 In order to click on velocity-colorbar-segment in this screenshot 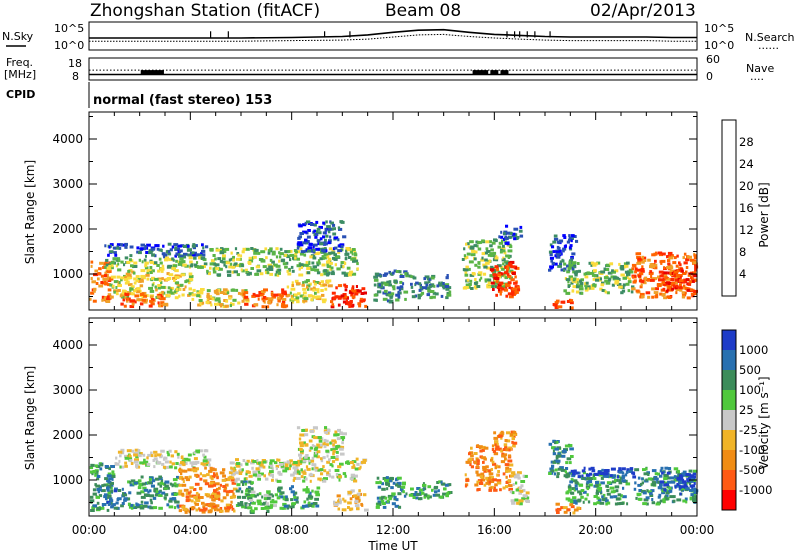, I will do `click(729, 460)`.